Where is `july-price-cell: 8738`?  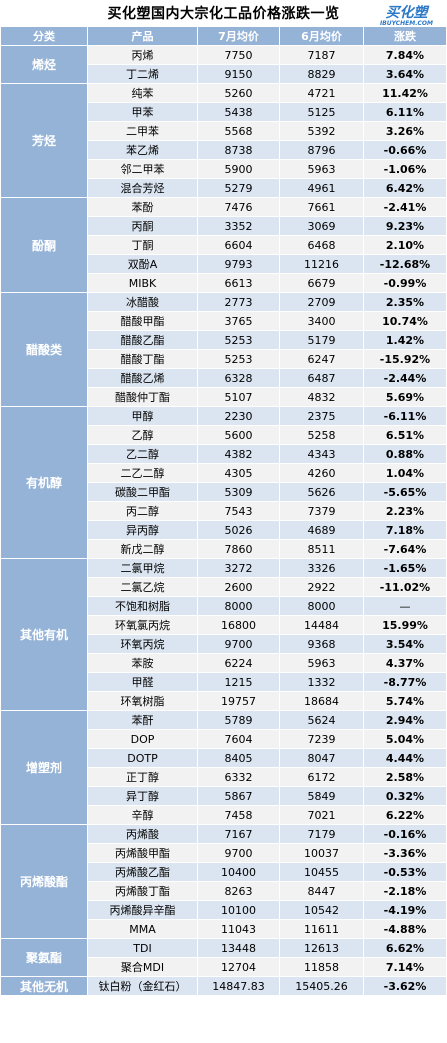 july-price-cell: 8738 is located at coordinates (238, 150).